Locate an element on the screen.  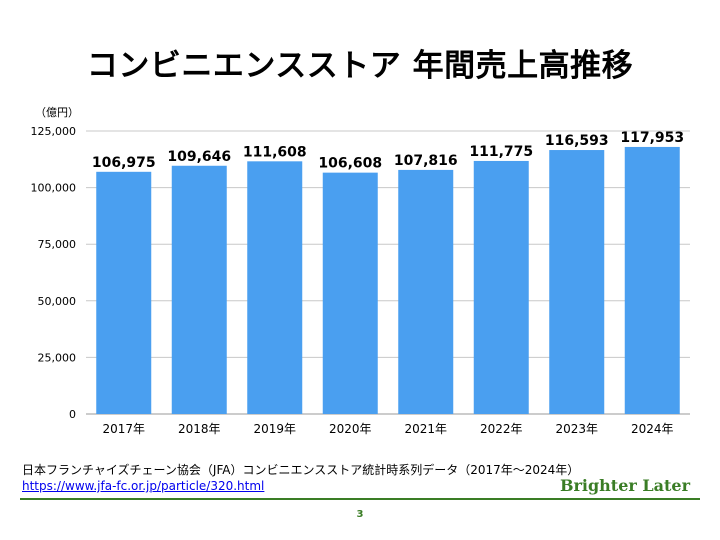
y-tick-label: 100,000 is located at coordinates (54, 188).